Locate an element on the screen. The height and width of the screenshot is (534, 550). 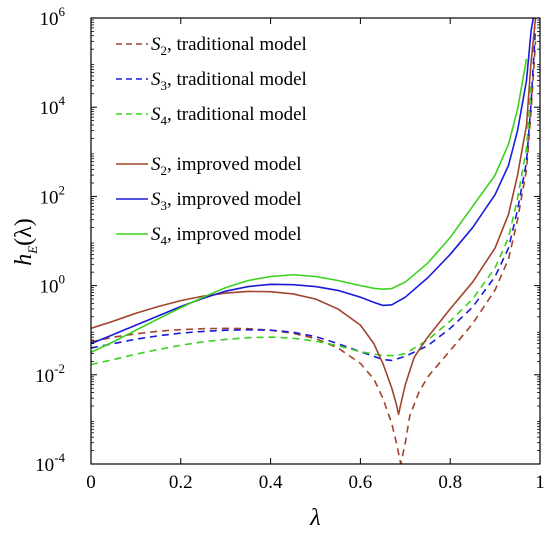
legend-entry: S4, improved model is located at coordinates (226, 236).